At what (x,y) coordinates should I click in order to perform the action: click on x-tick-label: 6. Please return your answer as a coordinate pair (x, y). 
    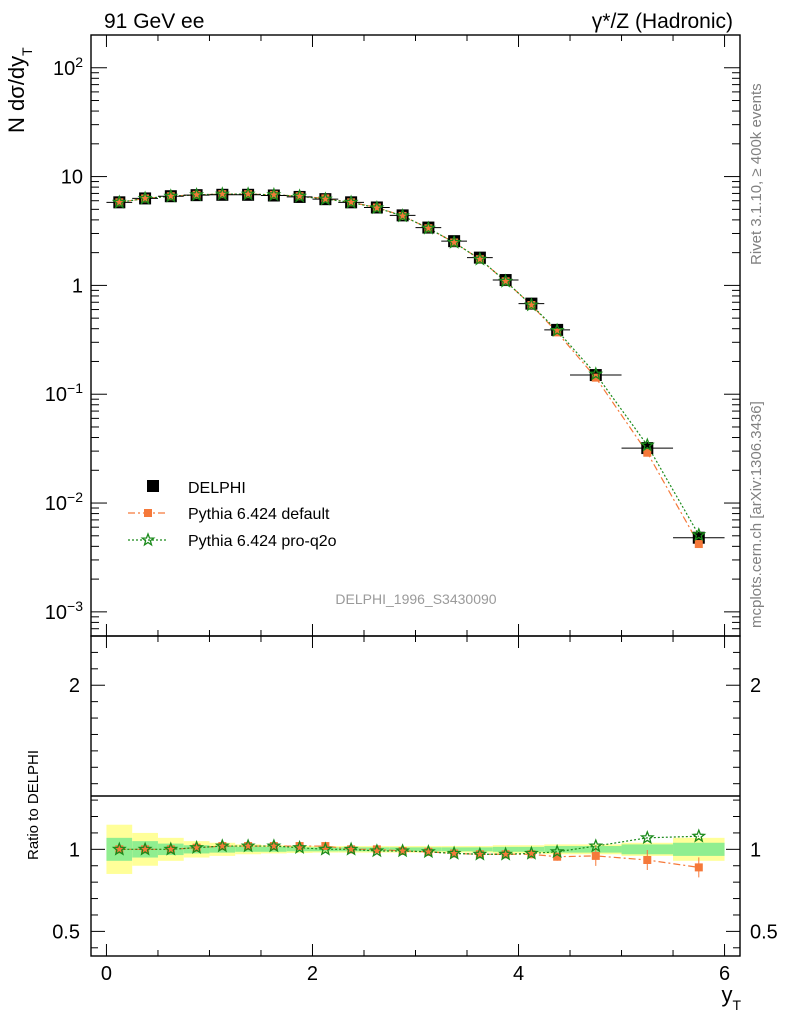
    Looking at the image, I should click on (724, 974).